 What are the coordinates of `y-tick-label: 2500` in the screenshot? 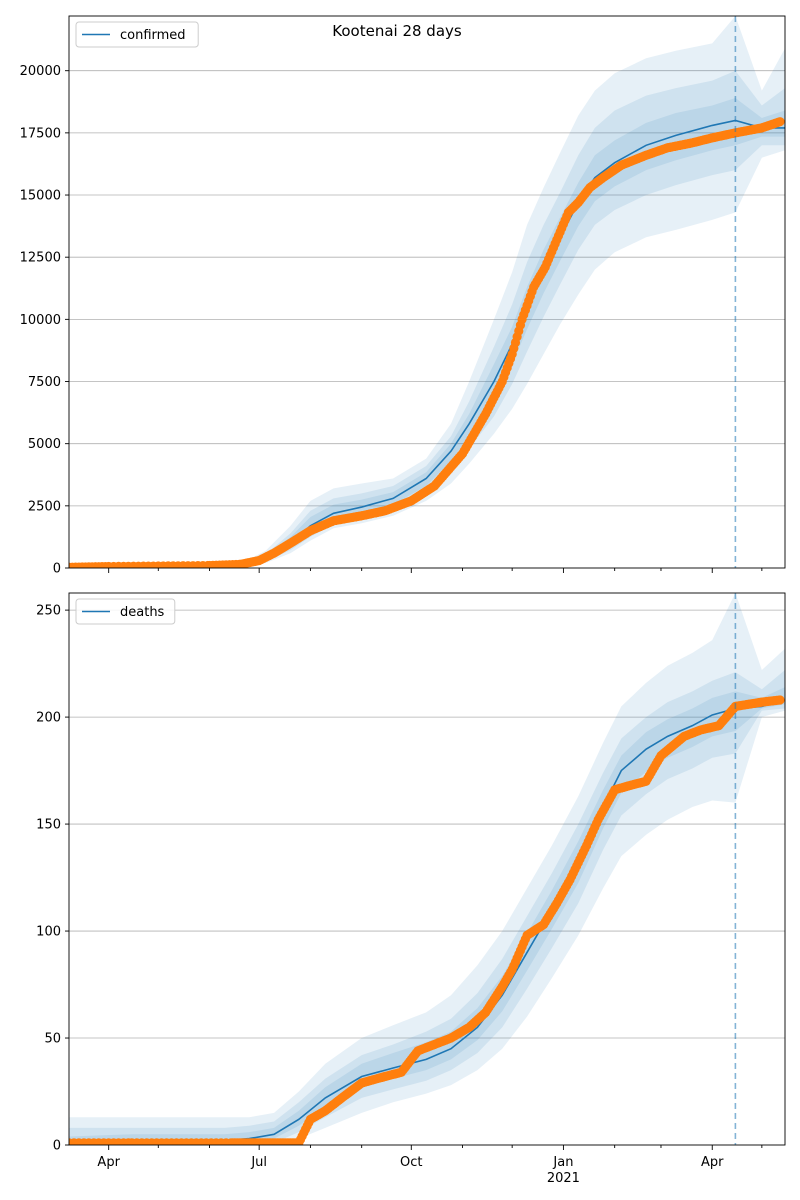 It's located at (44, 506).